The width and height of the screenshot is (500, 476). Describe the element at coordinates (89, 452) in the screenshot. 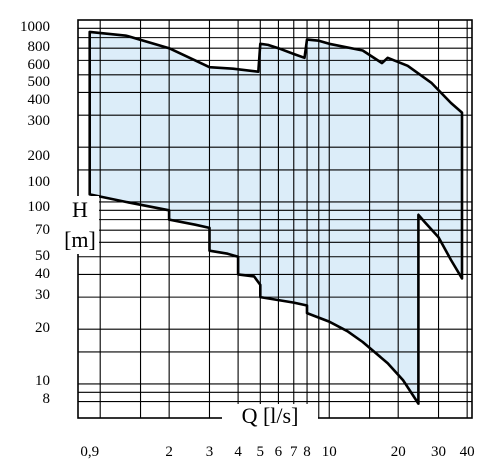

I see `x-tick-label: 0,9` at that location.